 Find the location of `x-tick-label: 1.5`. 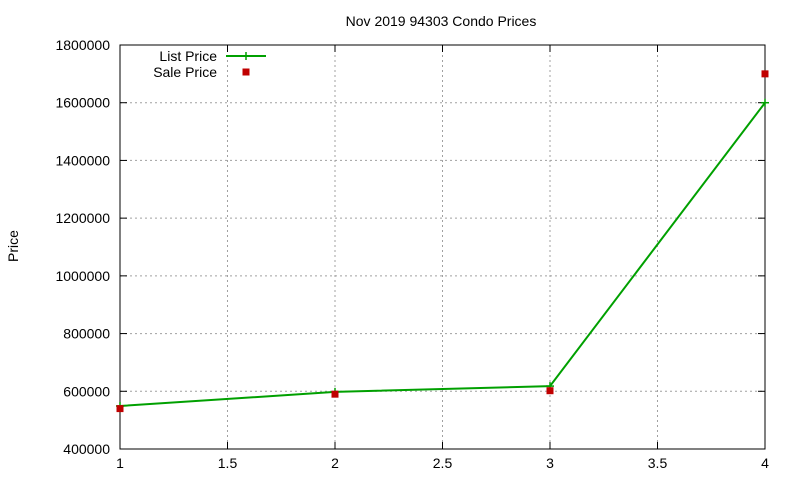

x-tick-label: 1.5 is located at coordinates (228, 463).